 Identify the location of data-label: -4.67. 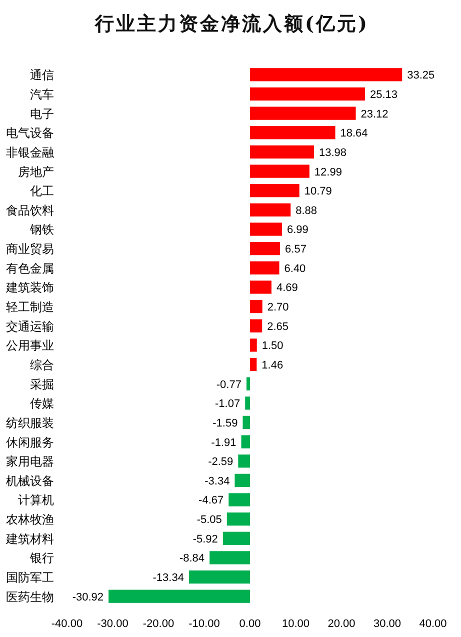
(211, 500).